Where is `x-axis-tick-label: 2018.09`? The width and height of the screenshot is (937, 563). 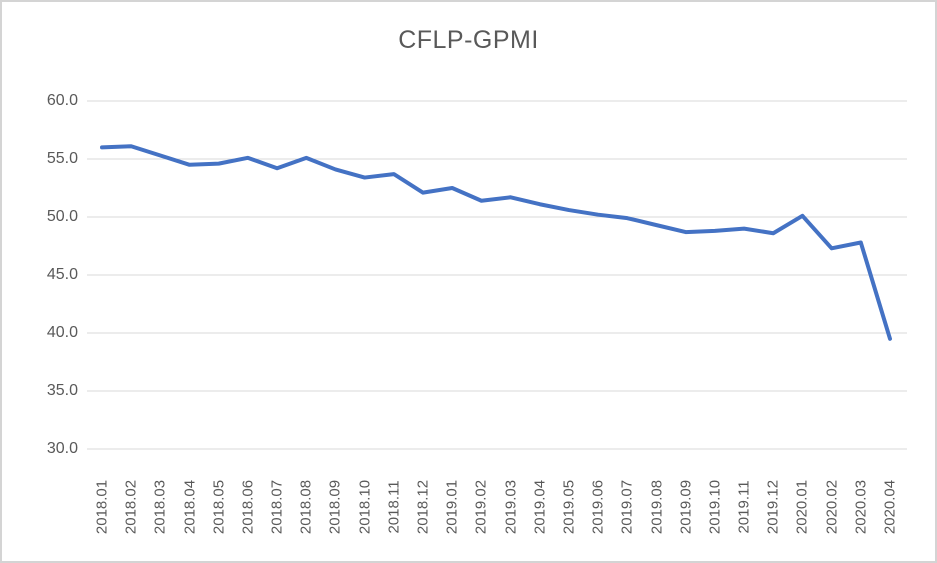 x-axis-tick-label: 2018.09 is located at coordinates (335, 507).